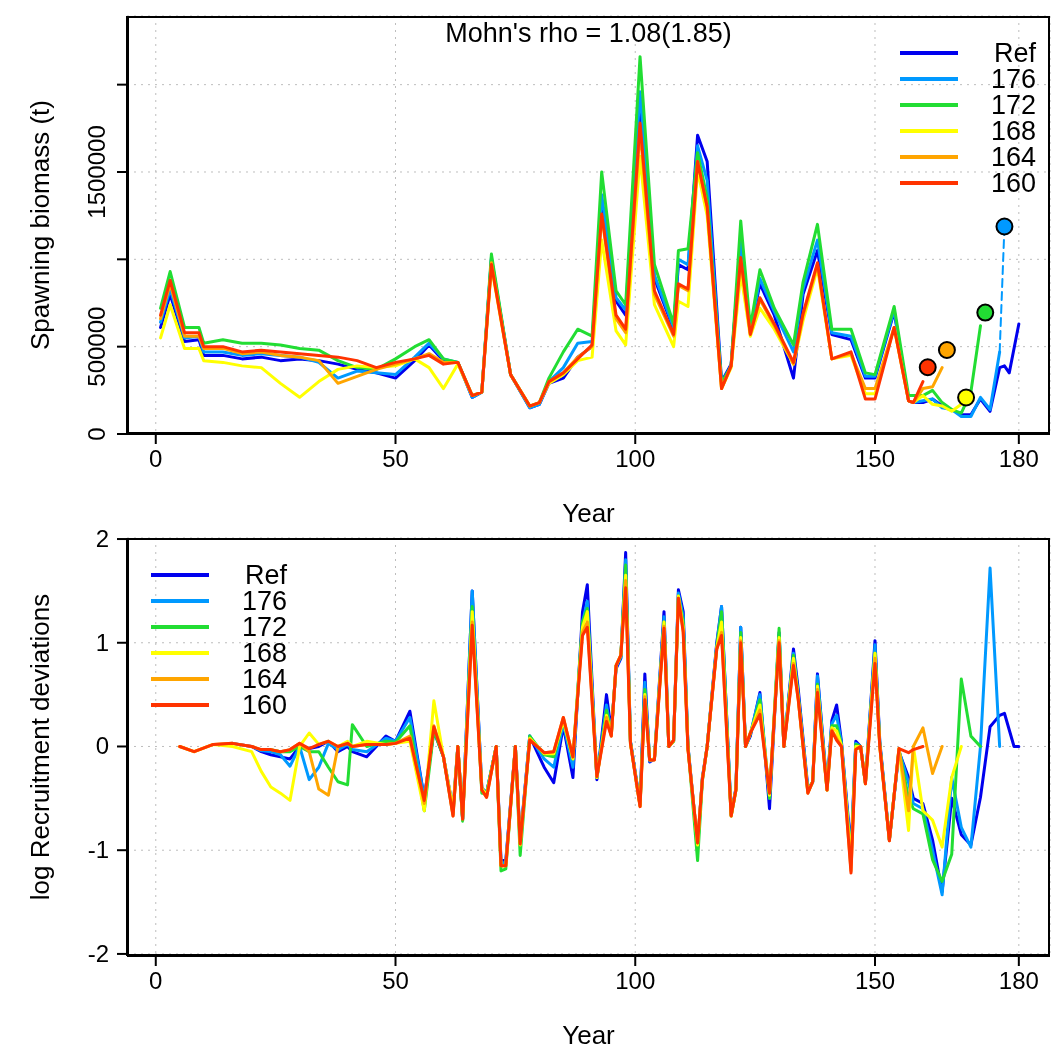  What do you see at coordinates (588, 33) in the screenshot?
I see `chart-title: Mohn's rho = 1.08(1.85)` at bounding box center [588, 33].